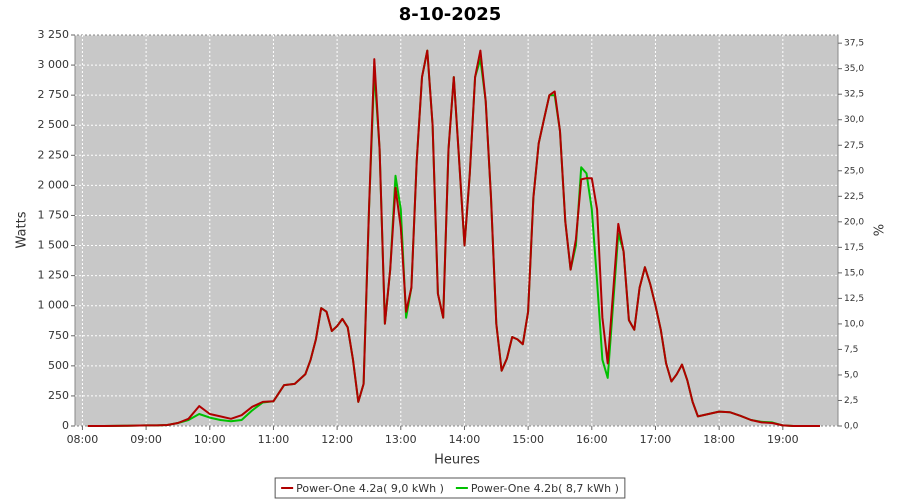 This screenshot has width=900, height=500. What do you see at coordinates (210, 439) in the screenshot?
I see `x-tick-label: 10:00` at bounding box center [210, 439].